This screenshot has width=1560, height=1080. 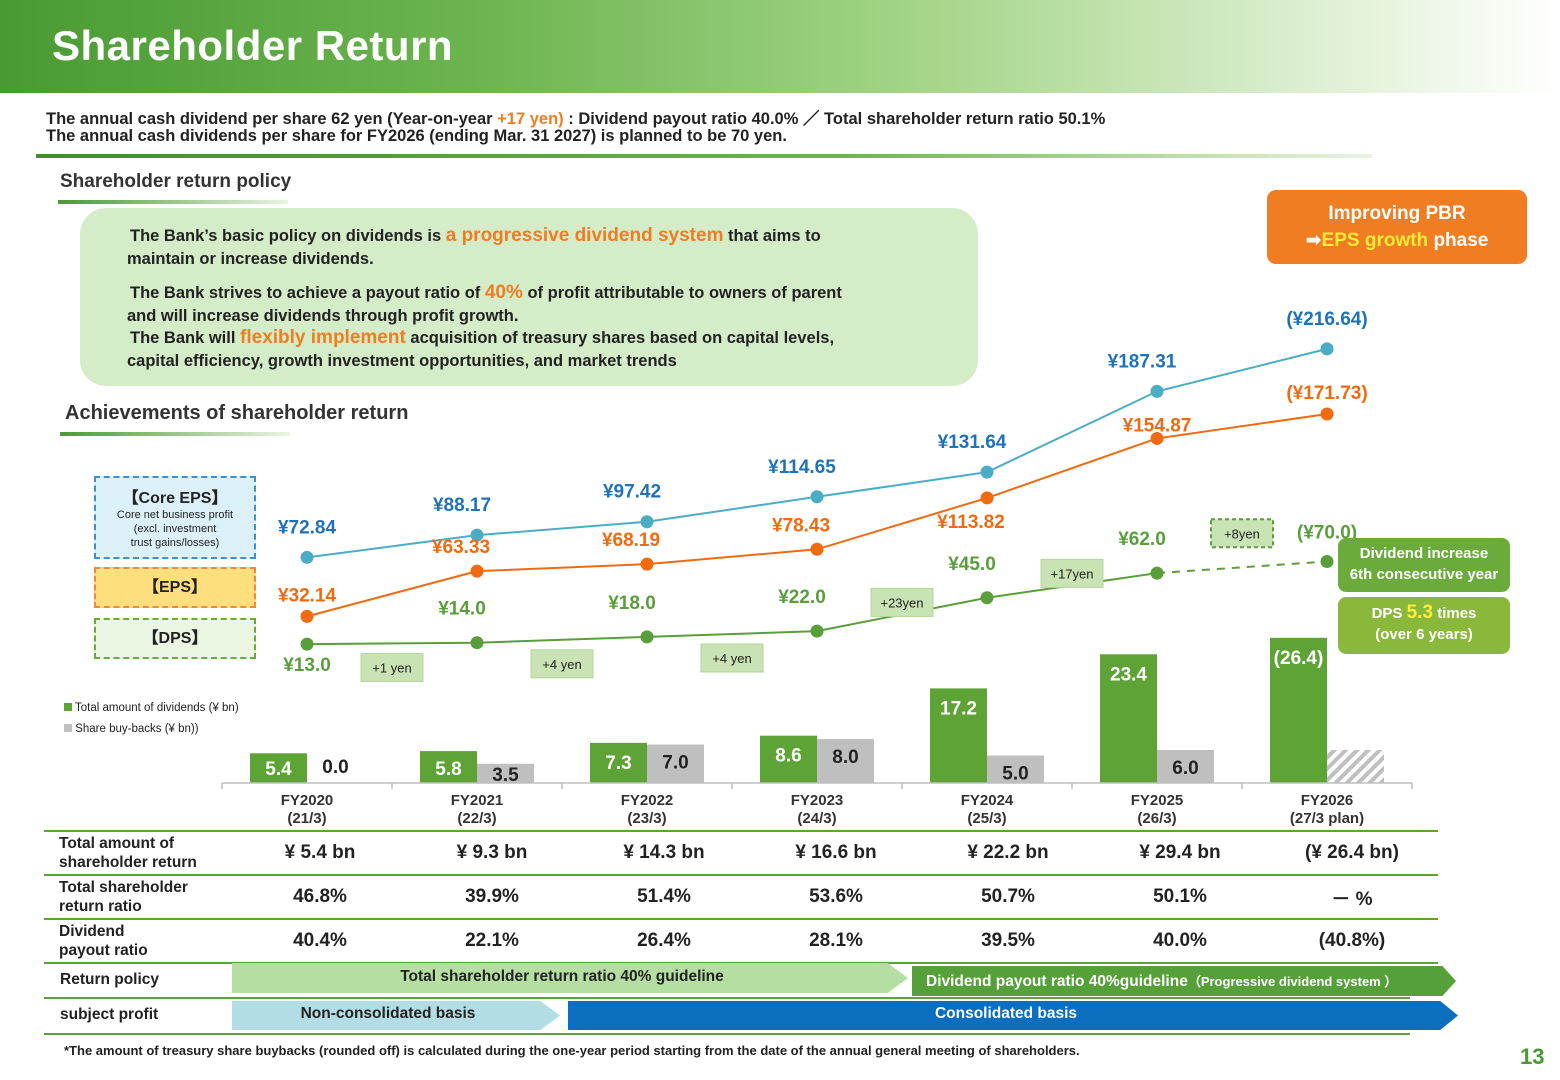 What do you see at coordinates (801, 525) in the screenshot?
I see `eps-label: ¥78.43` at bounding box center [801, 525].